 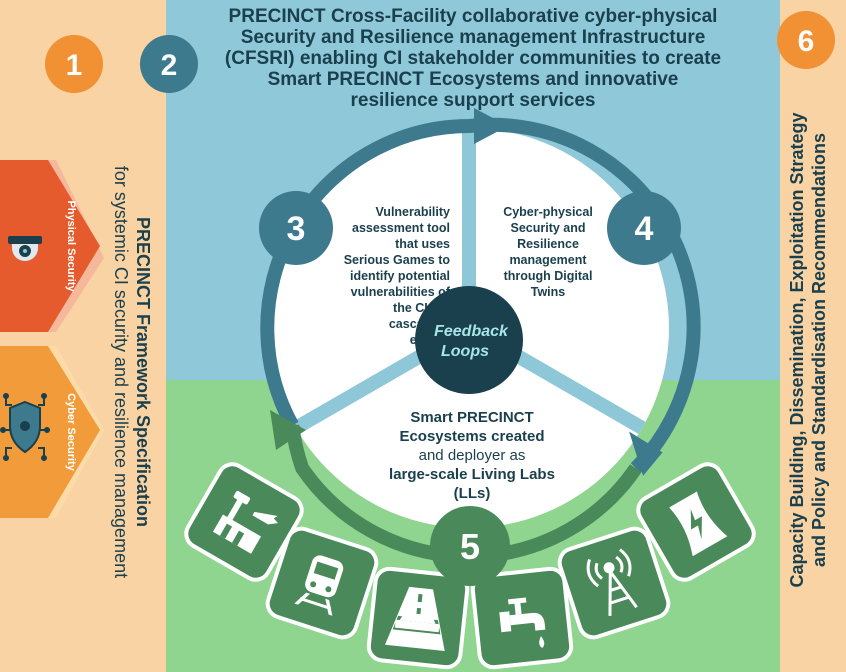 I want to click on svg-text: Cyber-physical, so click(x=548, y=212).